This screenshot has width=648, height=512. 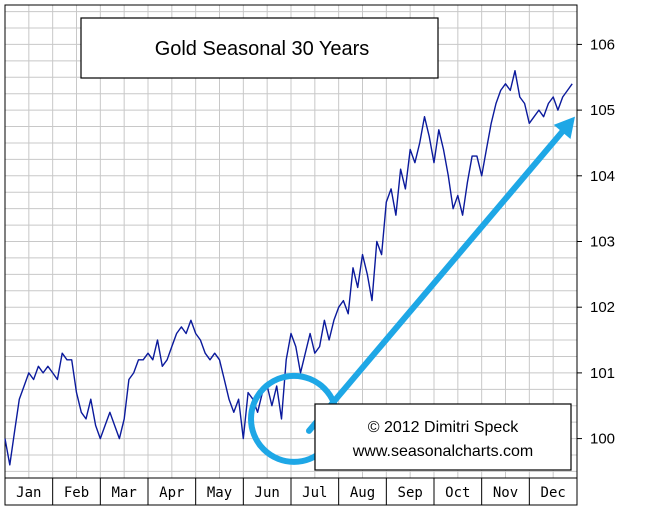 What do you see at coordinates (444, 427) in the screenshot?
I see `credit-line-1: © 2012 Dimitri Speck` at bounding box center [444, 427].